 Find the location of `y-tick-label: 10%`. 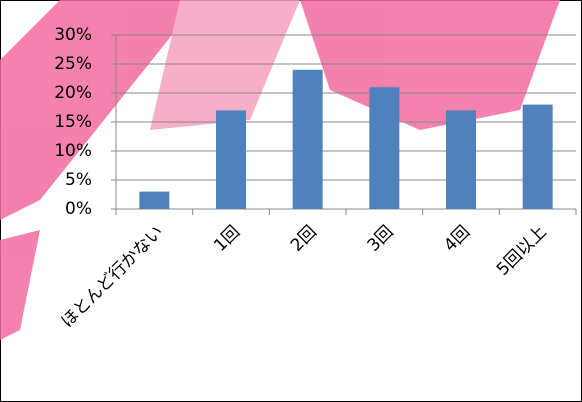

y-tick-label: 10% is located at coordinates (73, 151).